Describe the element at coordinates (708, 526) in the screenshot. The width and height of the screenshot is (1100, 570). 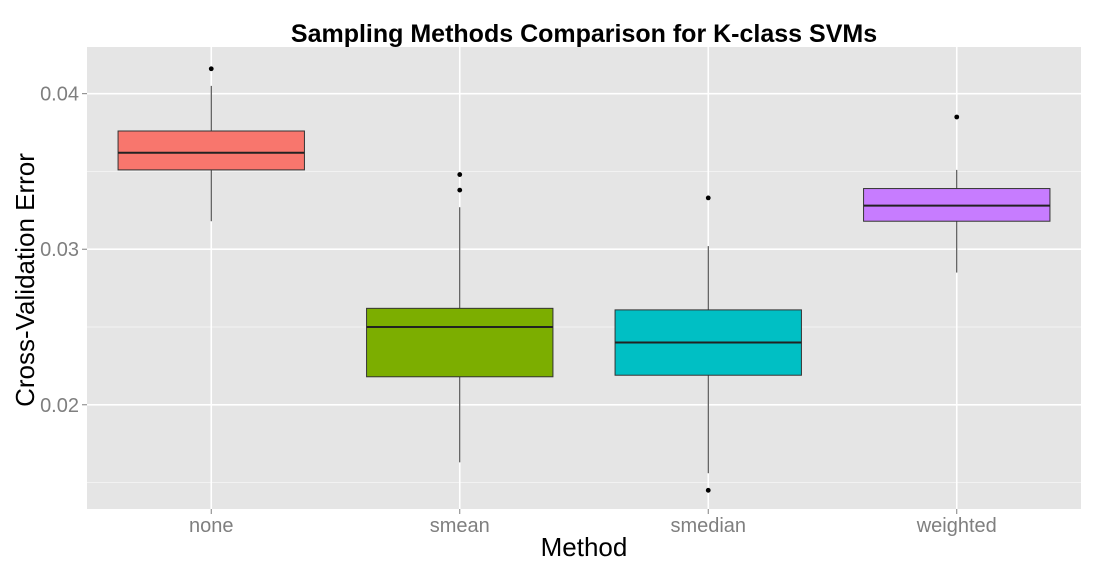
I see `x-tick-label-smedian: smedian` at that location.